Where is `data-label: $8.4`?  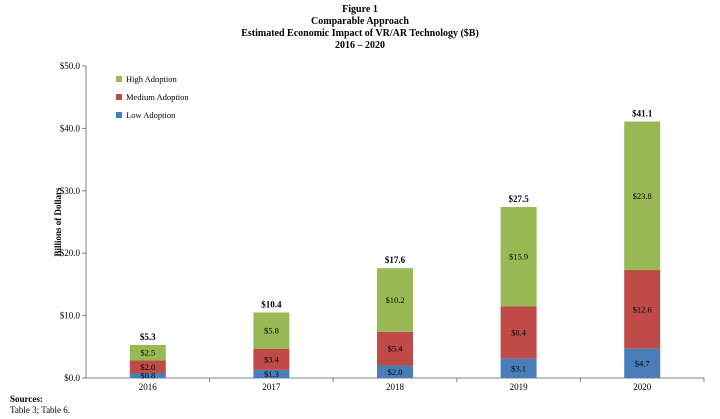
data-label: $8.4 is located at coordinates (519, 332).